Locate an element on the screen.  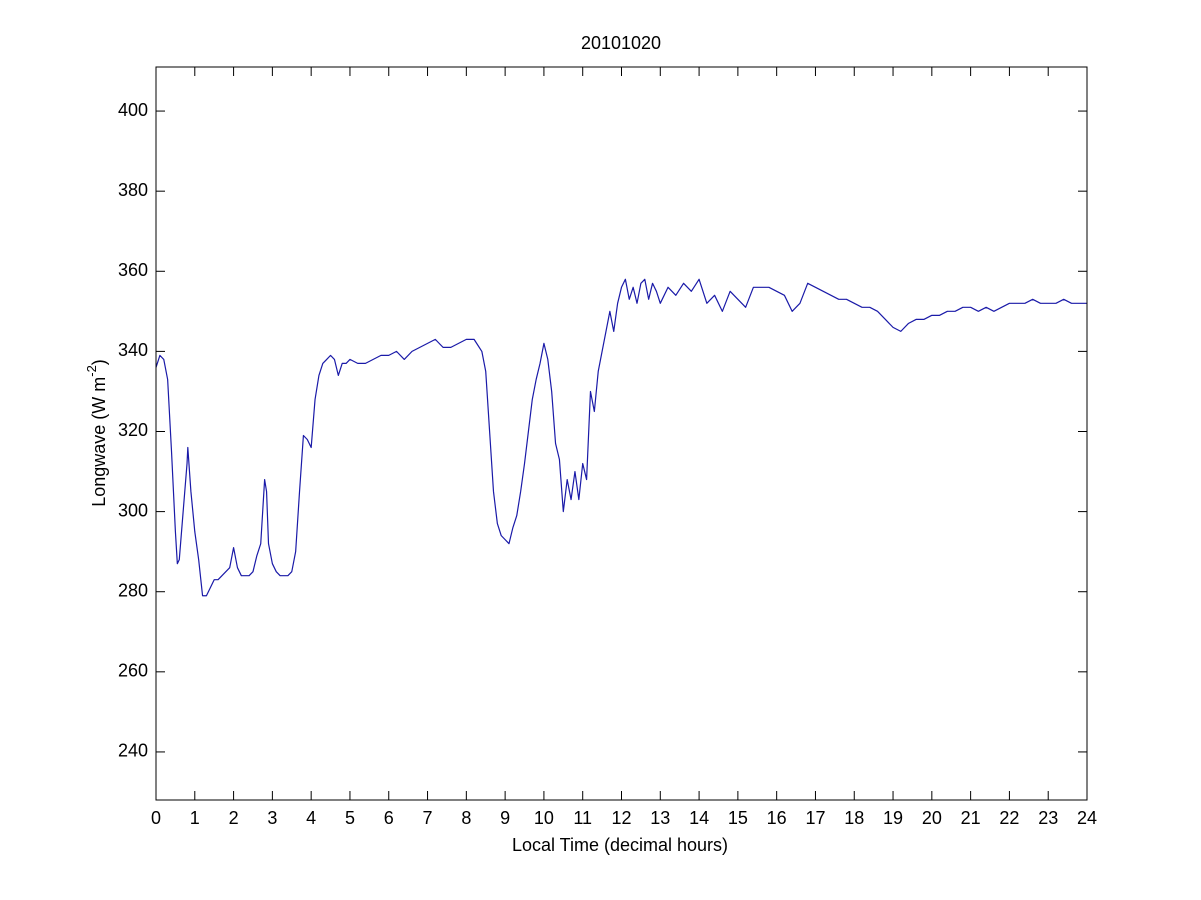
y-tick-label: 380 is located at coordinates (133, 190).